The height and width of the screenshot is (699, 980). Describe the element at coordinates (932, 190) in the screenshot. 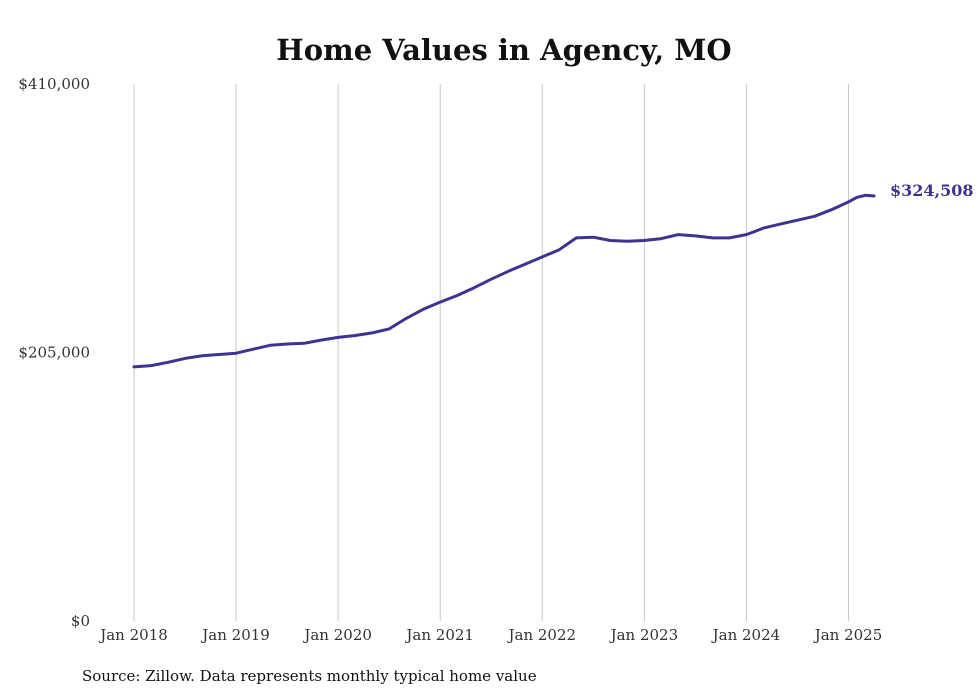

I see `end-value-label: $324,508` at that location.